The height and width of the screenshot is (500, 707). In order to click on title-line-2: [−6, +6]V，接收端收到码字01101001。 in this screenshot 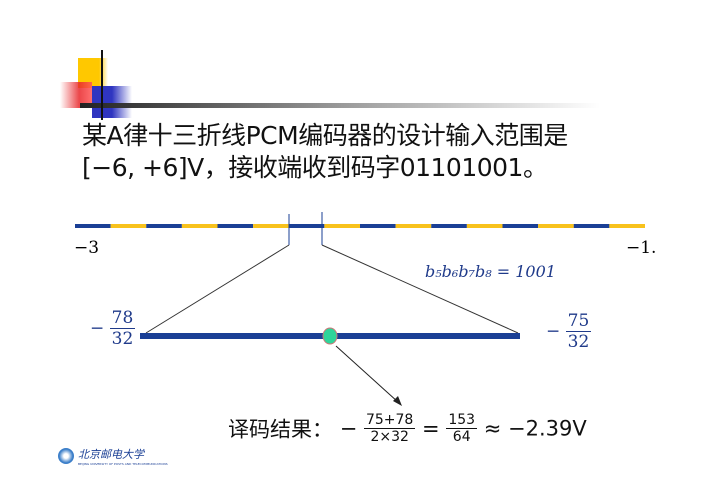, I will do `click(315, 167)`.